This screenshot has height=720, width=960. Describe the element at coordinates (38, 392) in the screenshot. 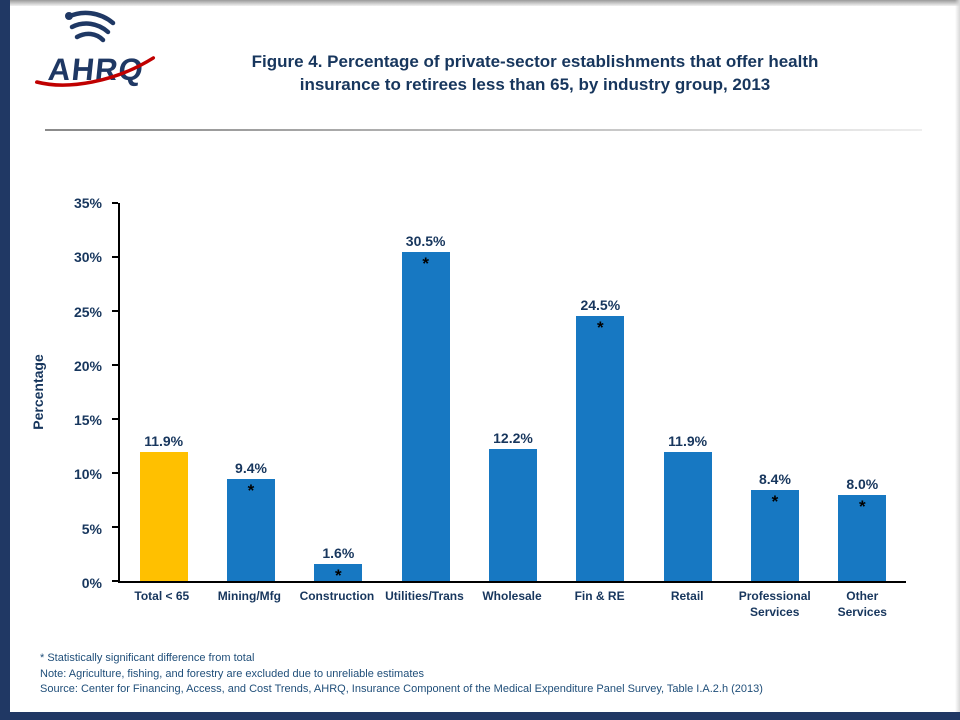

I see `y-axis-title: Percentage` at that location.